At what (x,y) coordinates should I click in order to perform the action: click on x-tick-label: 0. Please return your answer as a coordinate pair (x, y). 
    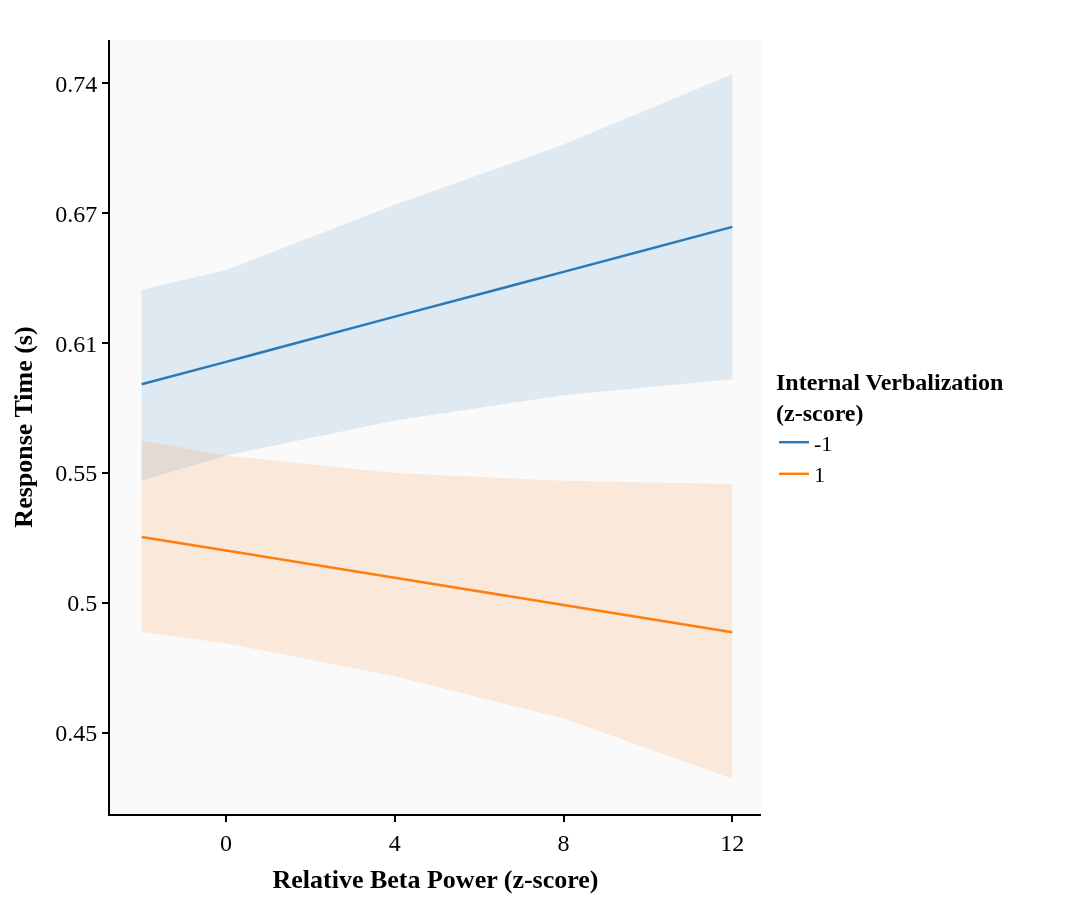
    Looking at the image, I should click on (226, 842).